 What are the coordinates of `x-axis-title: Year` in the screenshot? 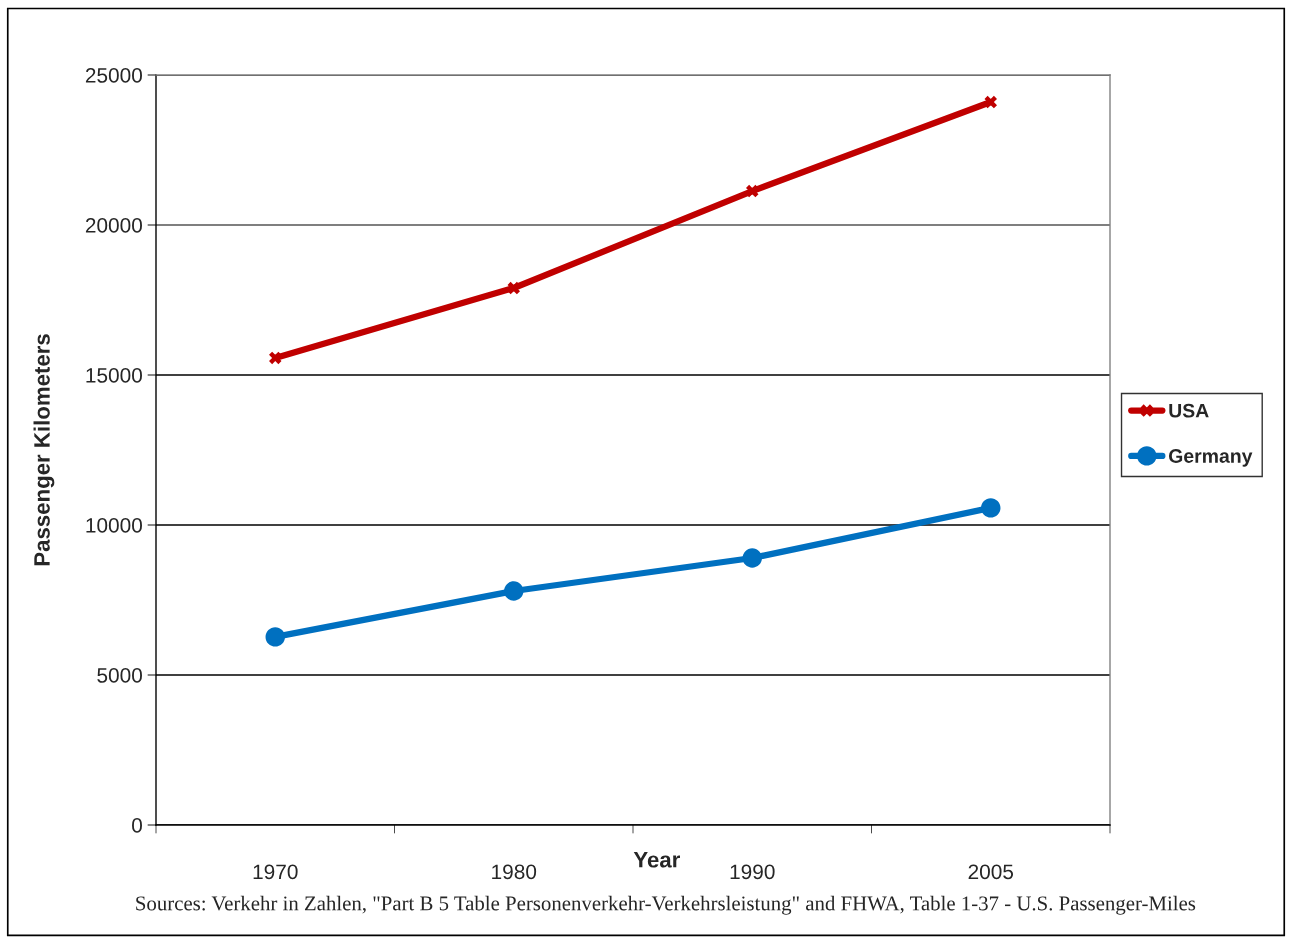 It's located at (656, 860).